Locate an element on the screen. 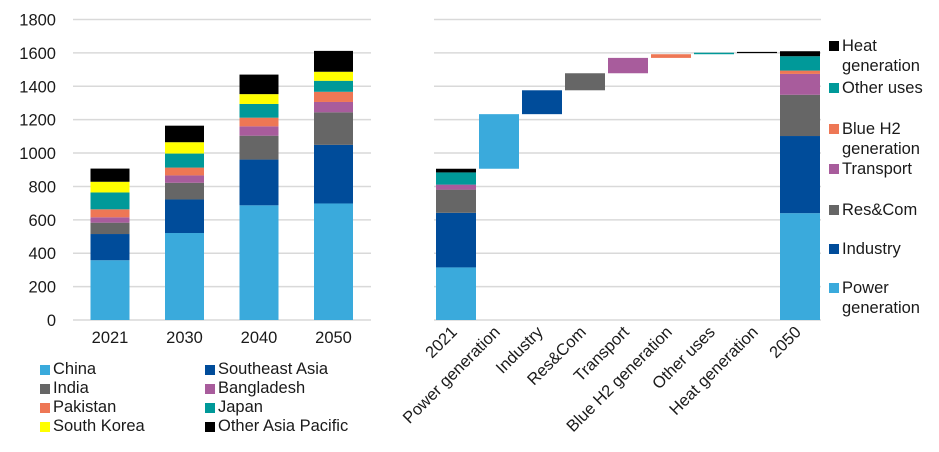 The image size is (939, 452). bar-2040-india is located at coordinates (259, 147).